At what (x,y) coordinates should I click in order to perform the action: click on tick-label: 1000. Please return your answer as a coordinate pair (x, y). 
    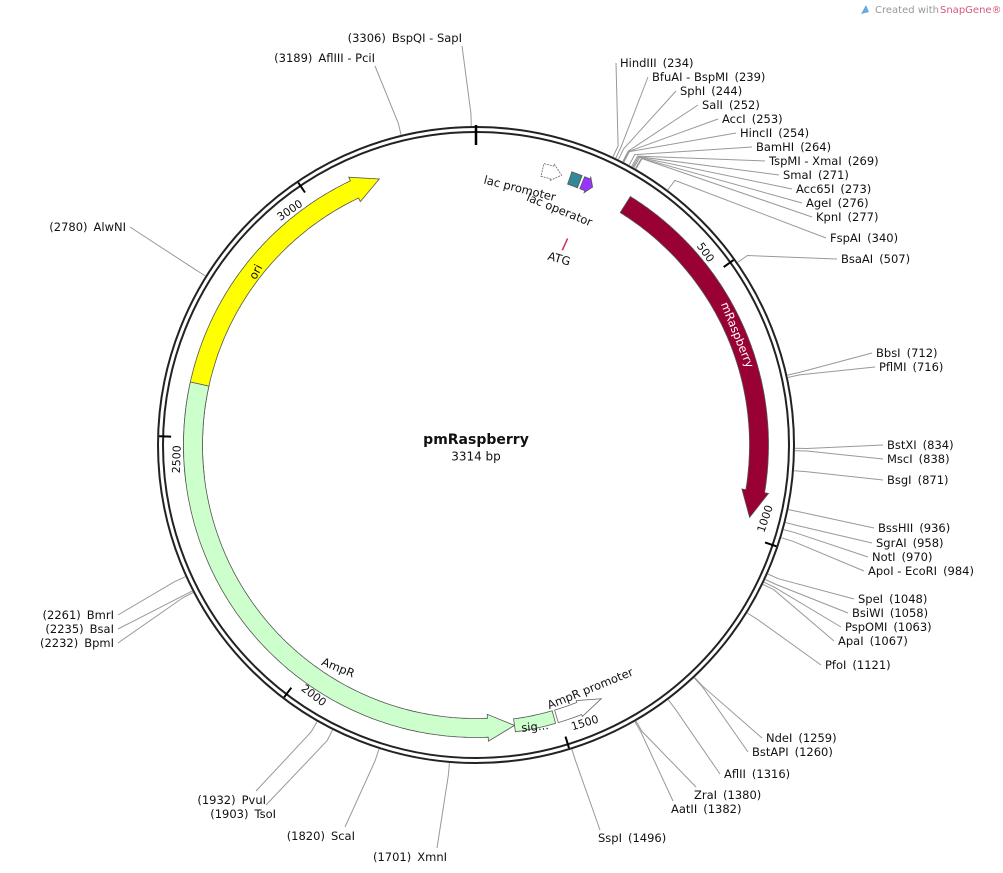
    Looking at the image, I should click on (765, 518).